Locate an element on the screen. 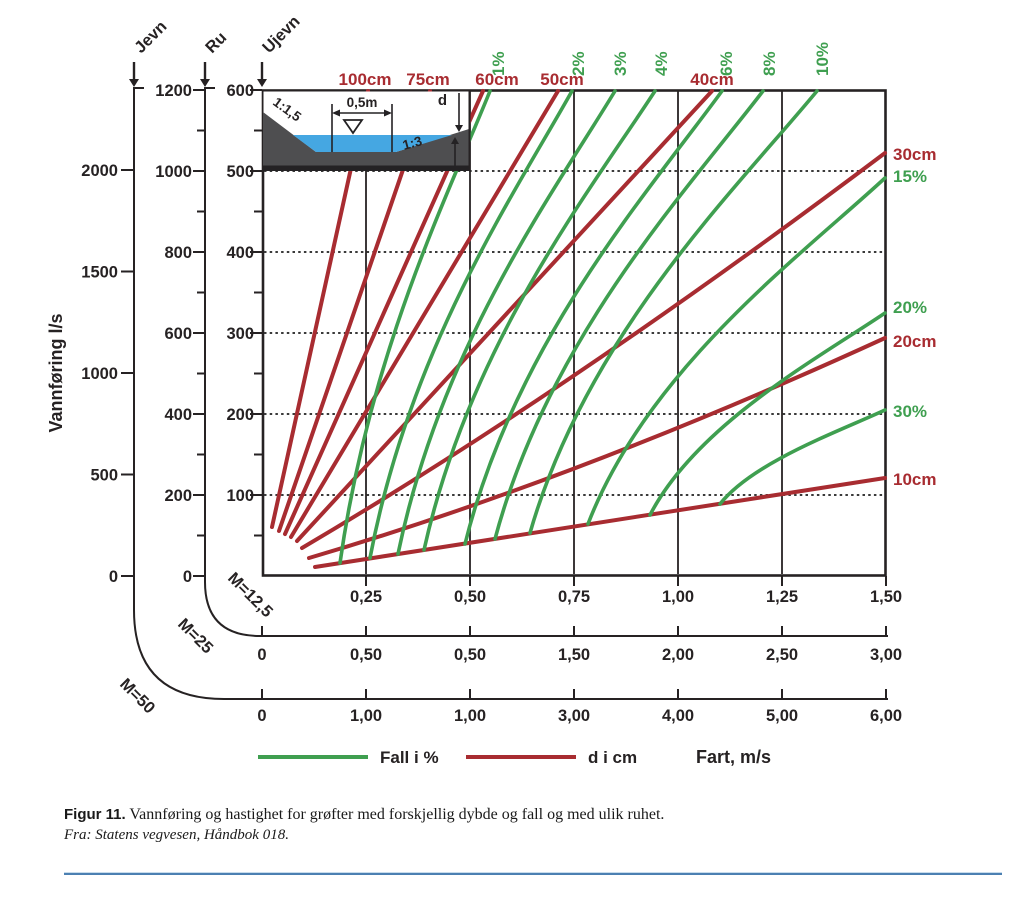  axis-name-jevn: Jevn is located at coordinates (150, 37).